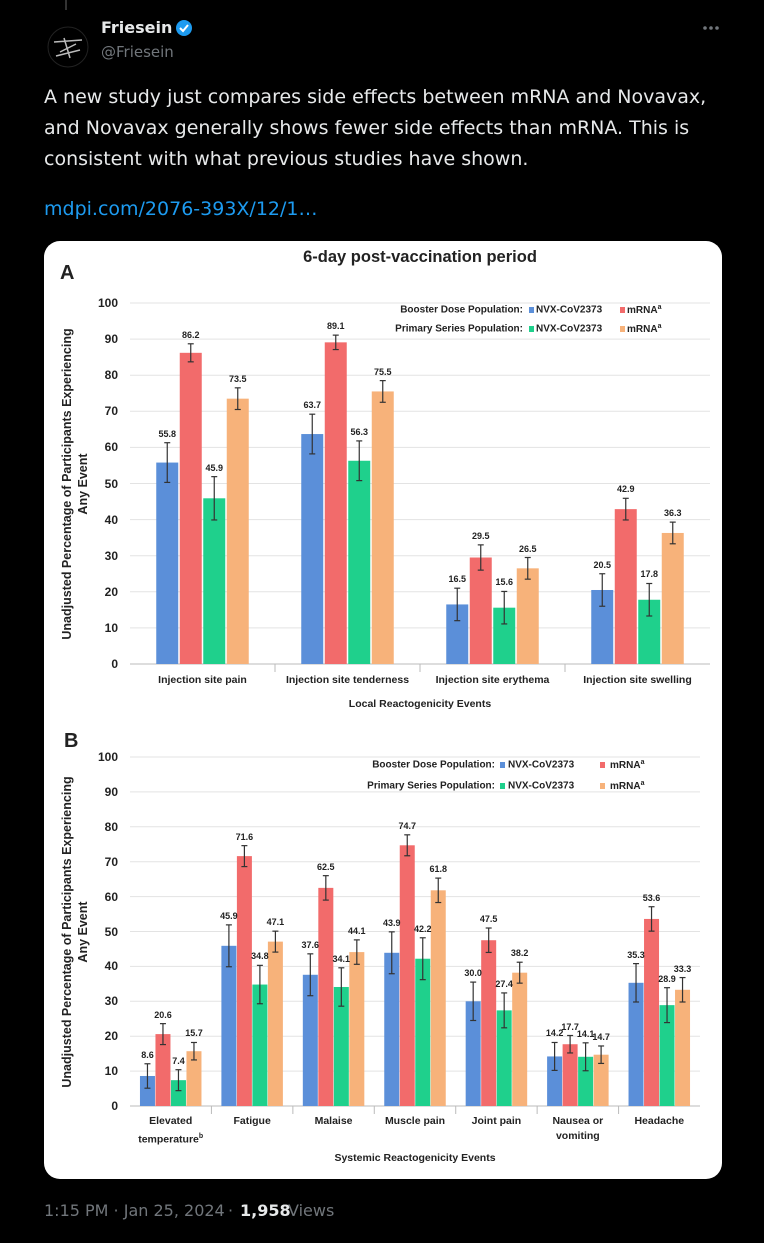 The image size is (764, 1243). I want to click on author-handle: @Friesein, so click(137, 52).